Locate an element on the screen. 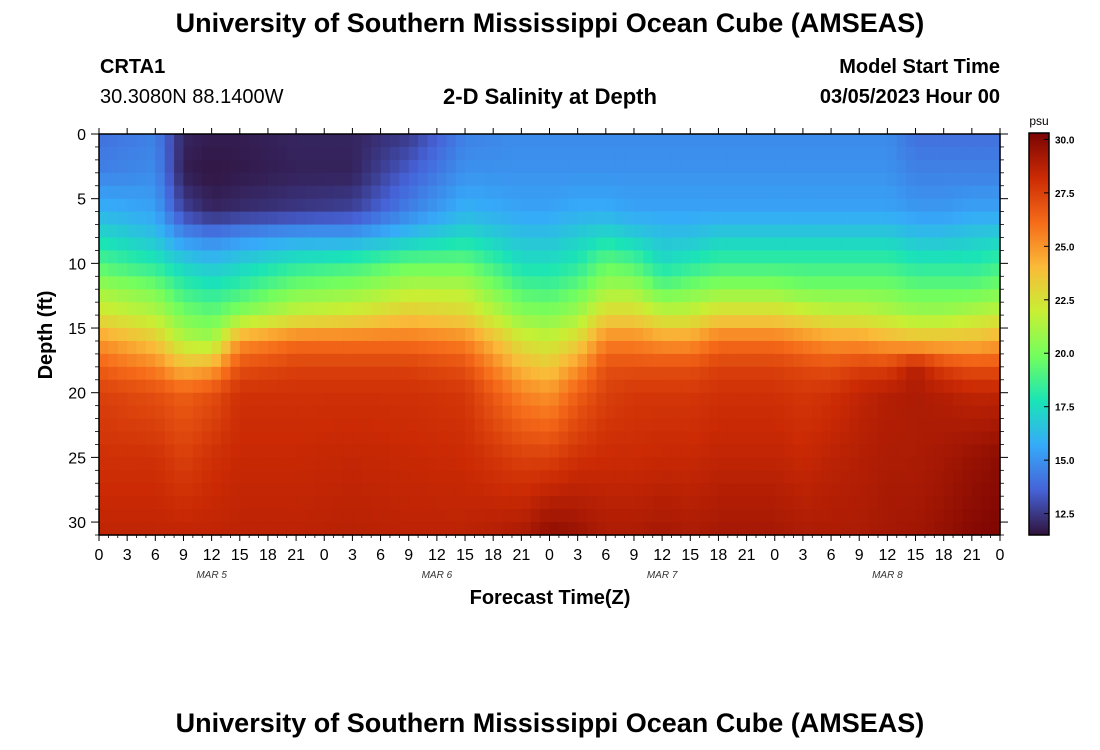 This screenshot has height=750, width=1100. colorbar-tick-label: 20.0 is located at coordinates (1065, 354).